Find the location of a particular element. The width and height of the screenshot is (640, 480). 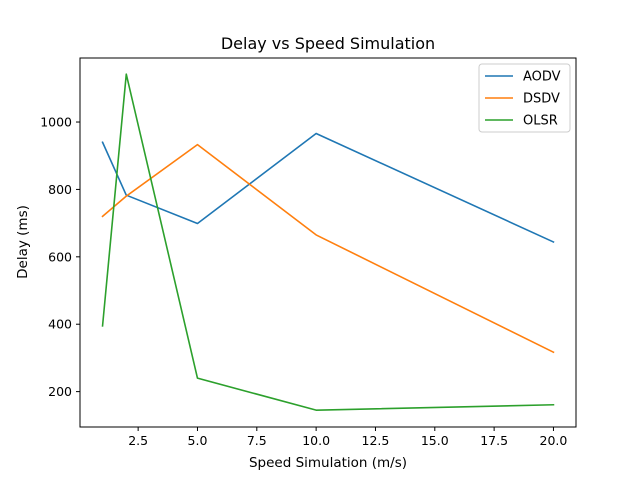

legend-box is located at coordinates (524, 98).